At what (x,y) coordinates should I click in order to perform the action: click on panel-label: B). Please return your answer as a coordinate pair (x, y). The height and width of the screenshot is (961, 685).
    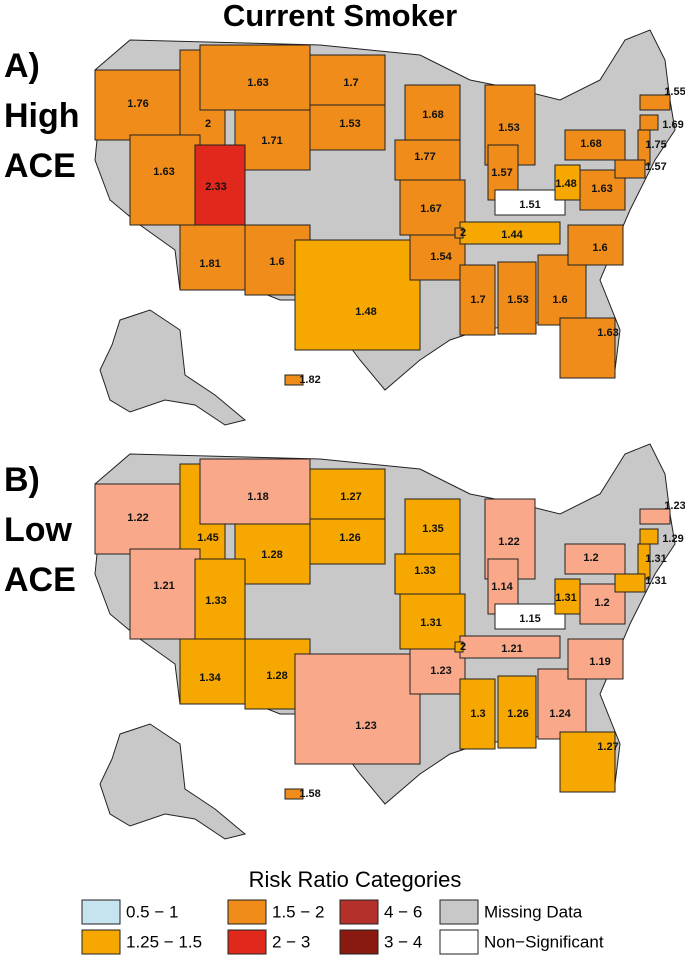
    Looking at the image, I should click on (22, 480).